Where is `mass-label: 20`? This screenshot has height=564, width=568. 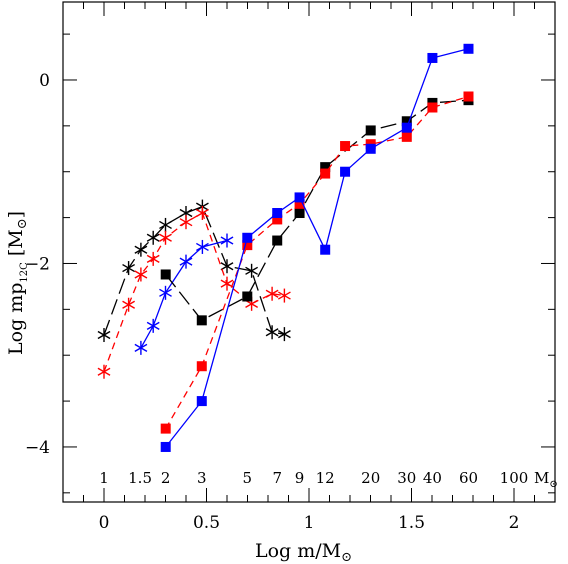 mass-label: 20 is located at coordinates (370, 478).